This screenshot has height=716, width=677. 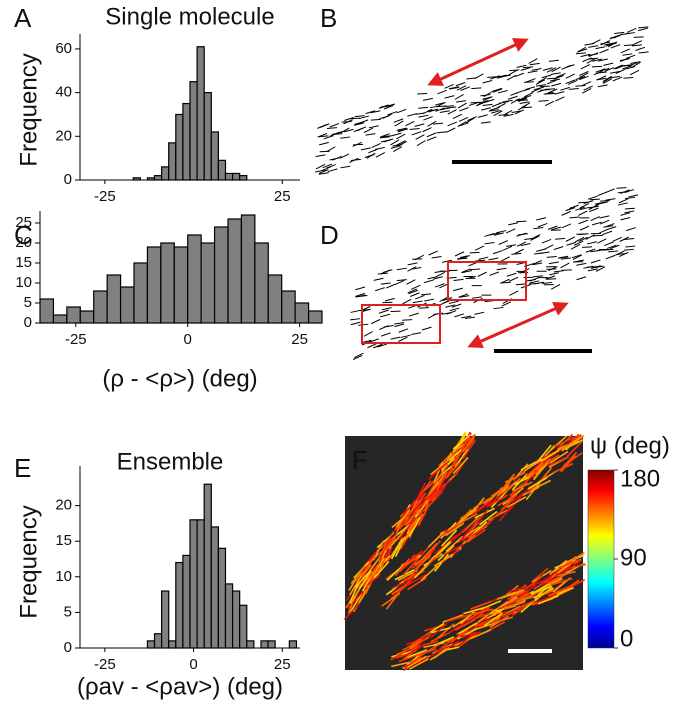 I want to click on y-tick-label: 40, so click(x=63, y=92).